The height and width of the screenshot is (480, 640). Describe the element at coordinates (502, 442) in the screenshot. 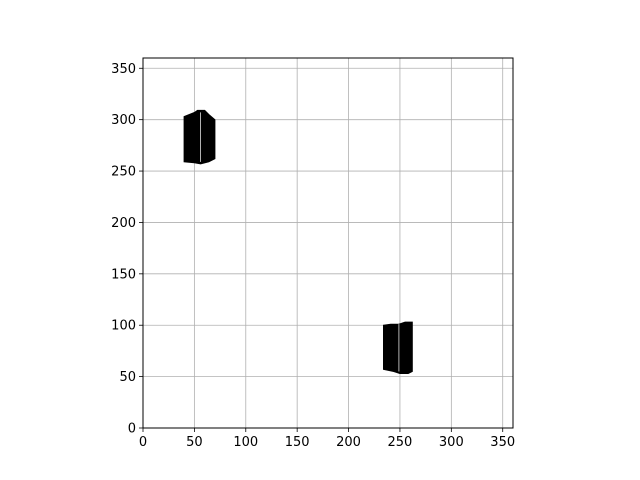

I see `x-tick-label: 350` at that location.